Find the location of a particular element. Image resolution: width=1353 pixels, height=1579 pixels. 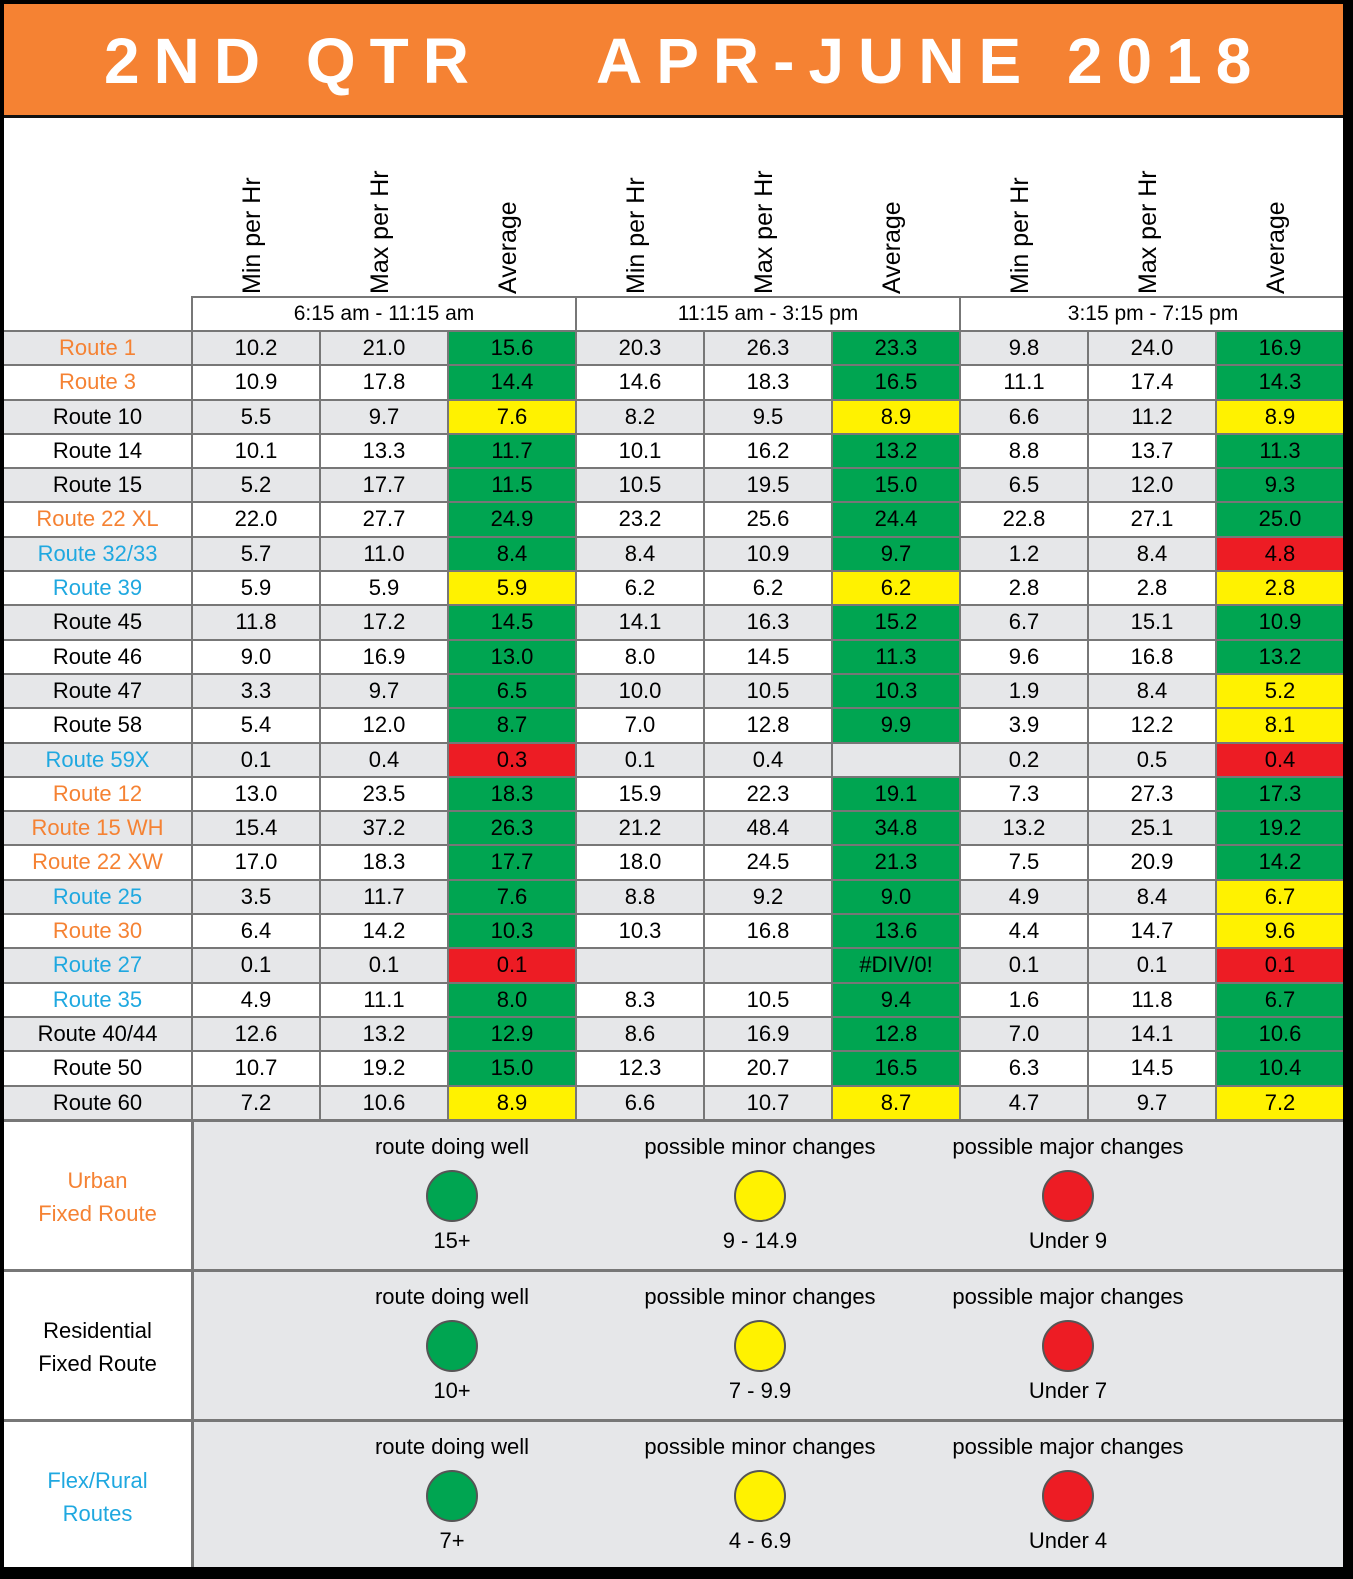

min-per-hr-cell: 8.6 is located at coordinates (639, 1034).